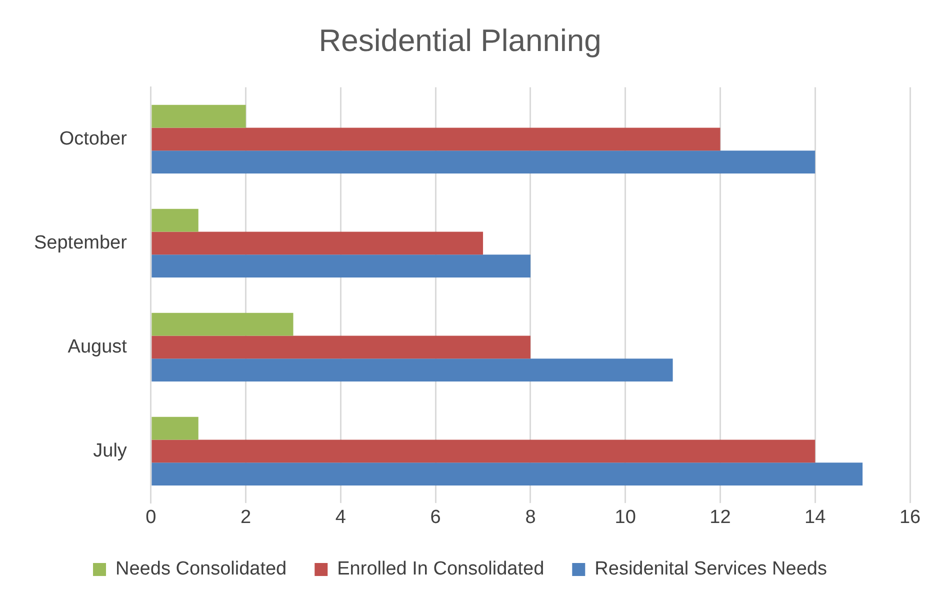 The image size is (932, 601). I want to click on x-tick-label: 2, so click(246, 517).